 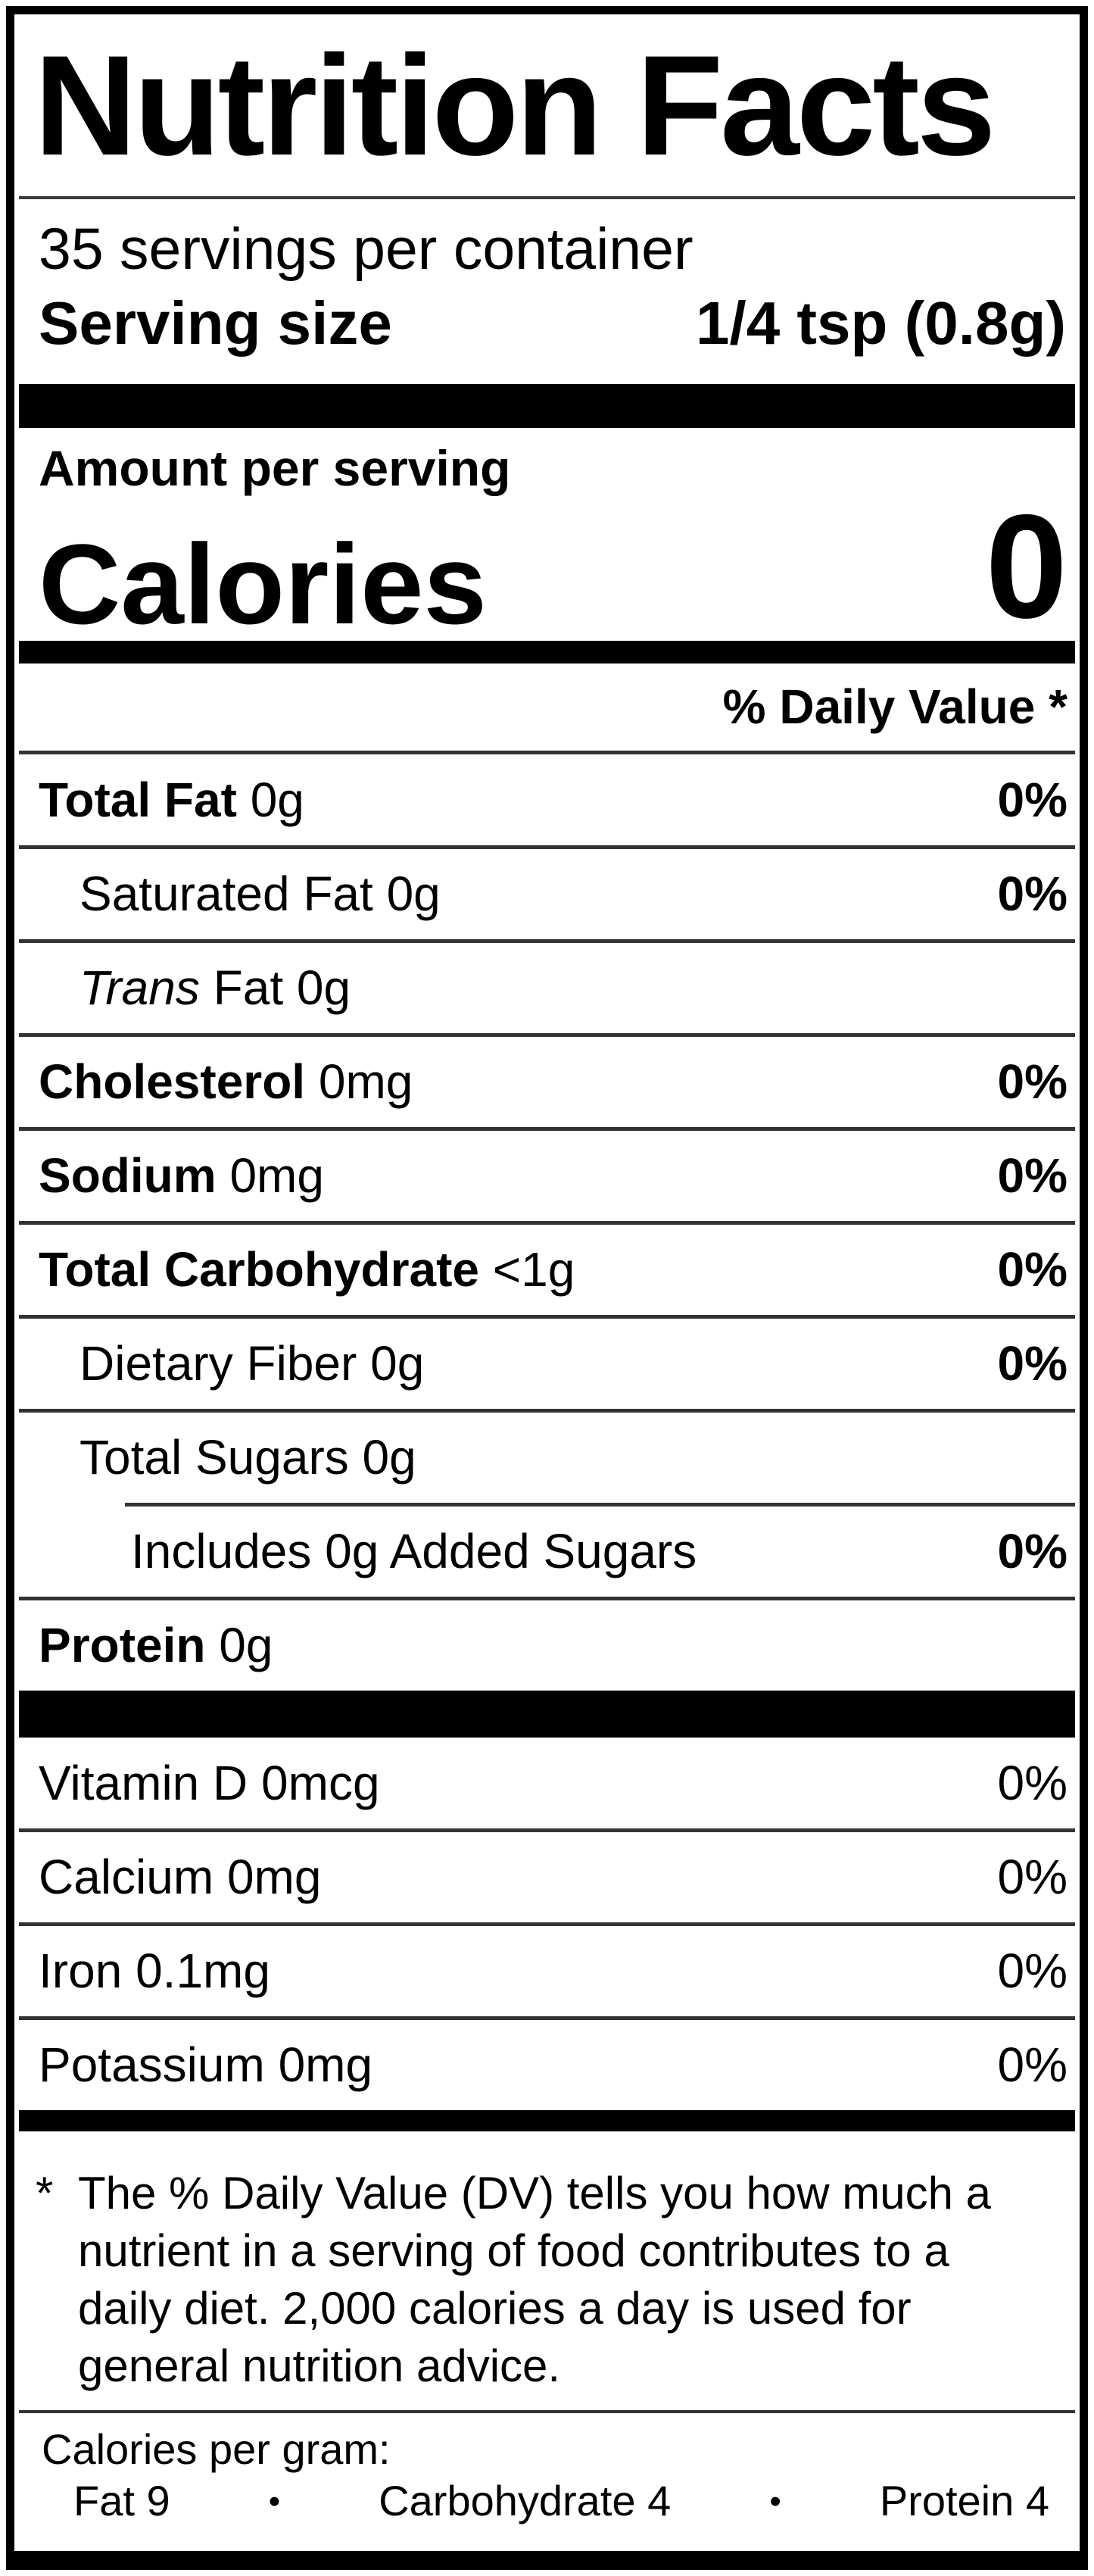 I want to click on row-added-sugars: Includes 0g Added Sugars 0%, so click(x=600, y=1550).